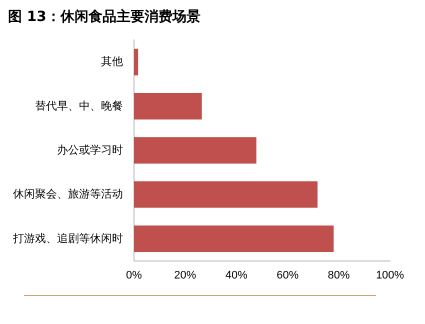 Image resolution: width=425 pixels, height=324 pixels. I want to click on y-tick-label: 打游戏、追剧等休闲时, so click(67, 238).